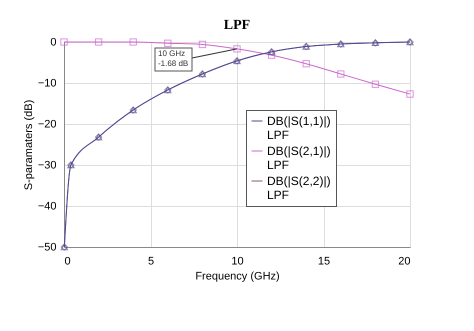  What do you see at coordinates (151, 262) in the screenshot?
I see `x-tick-label: 5` at bounding box center [151, 262].